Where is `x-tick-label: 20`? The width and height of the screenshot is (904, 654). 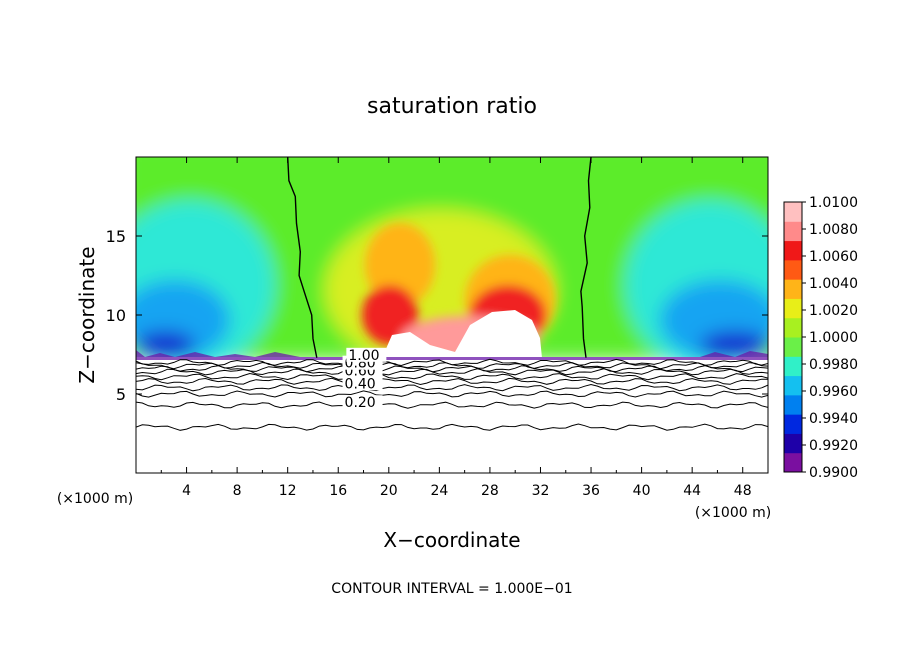
x-tick-label: 20 is located at coordinates (389, 491).